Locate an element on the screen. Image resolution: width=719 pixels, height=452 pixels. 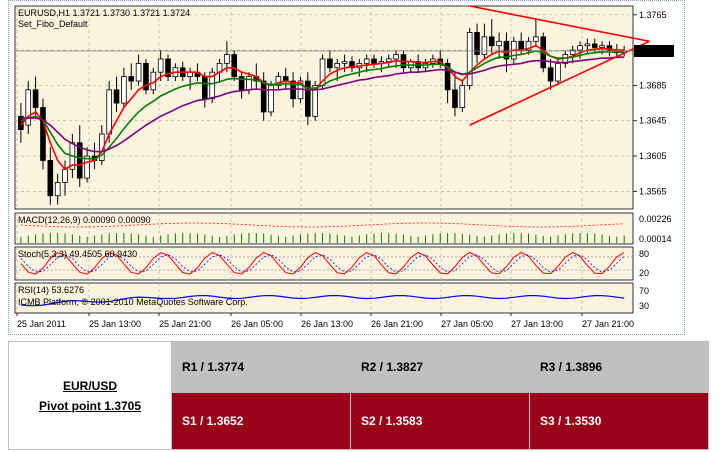
y-tick-label: 1.3605 is located at coordinates (653, 156).